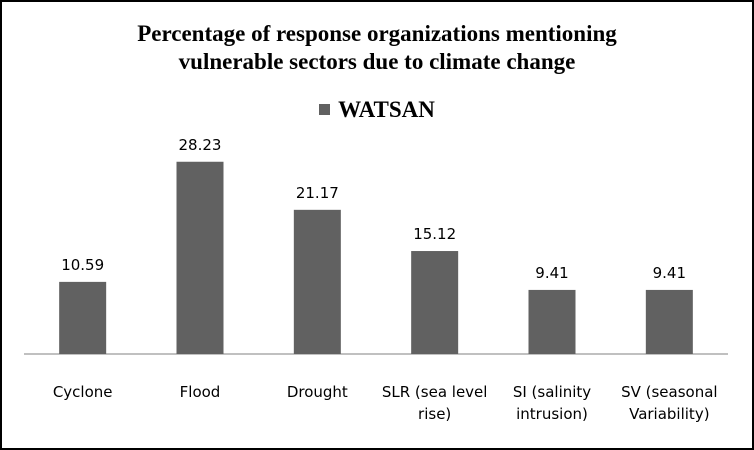 This screenshot has height=450, width=754. Describe the element at coordinates (435, 392) in the screenshot. I see `x-tick-label: SLR (sea level` at that location.